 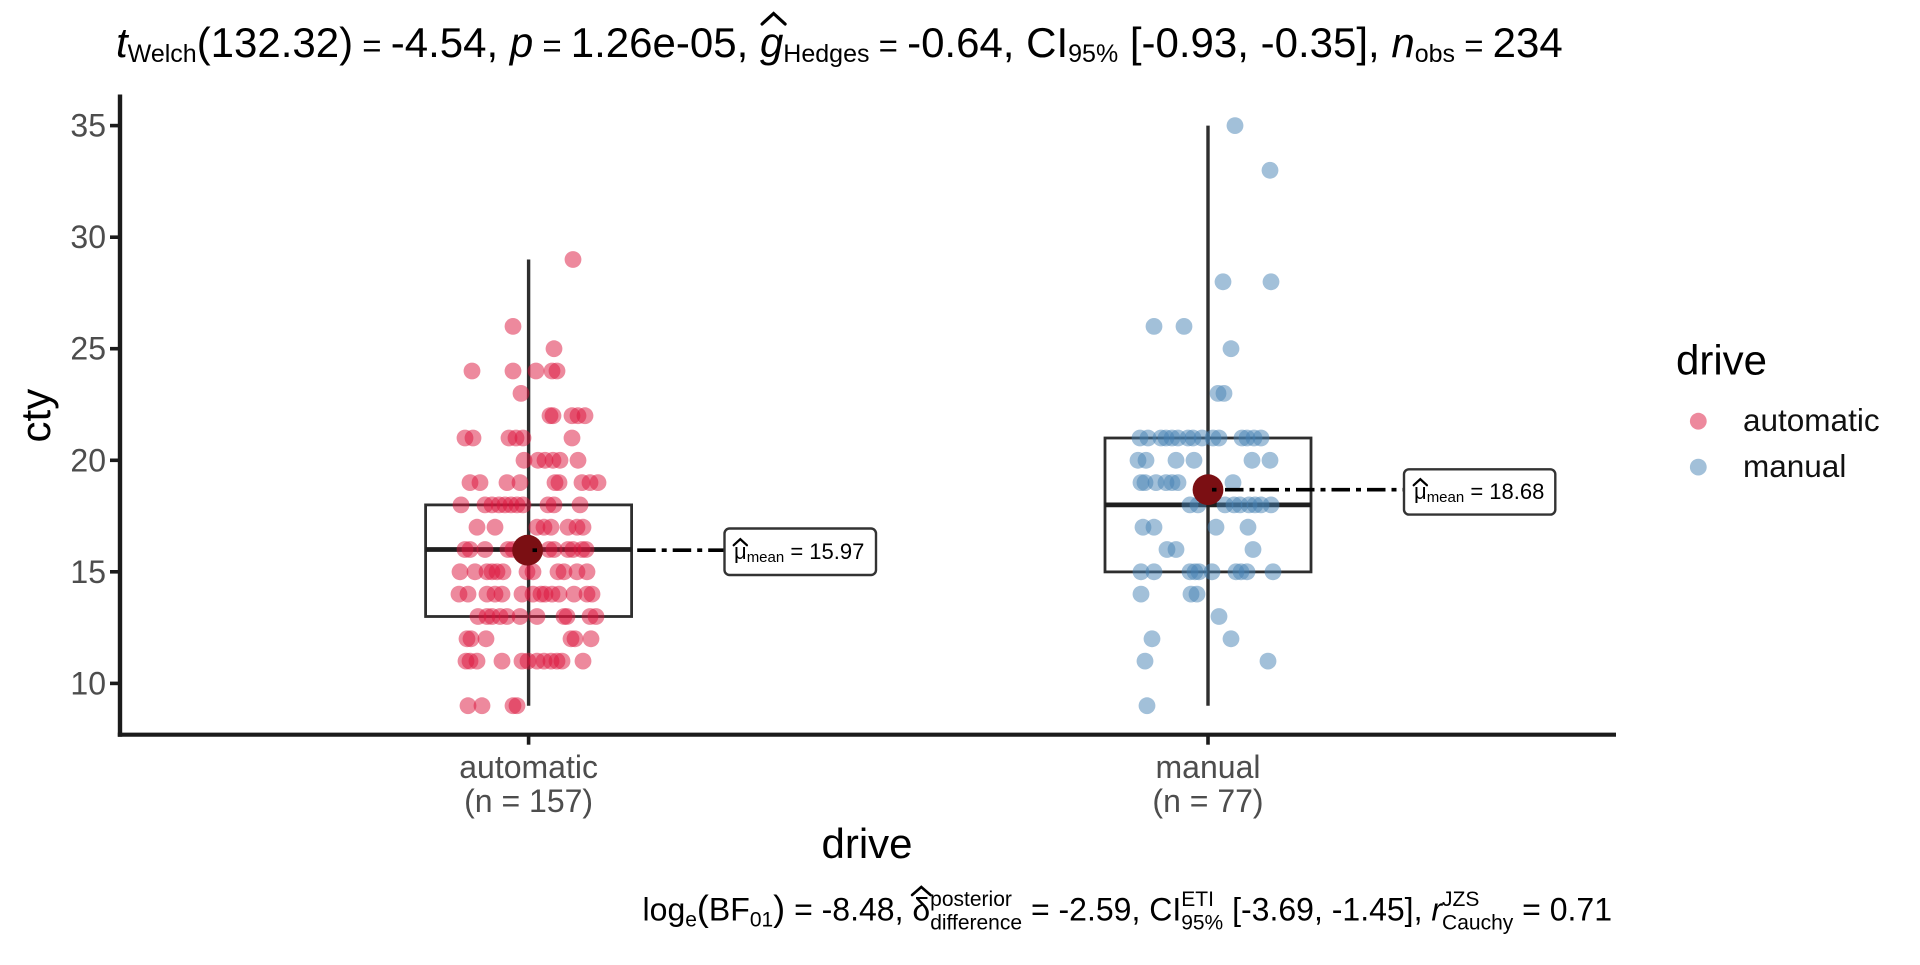 What do you see at coordinates (35, 416) in the screenshot?
I see `svg-text: cty` at bounding box center [35, 416].